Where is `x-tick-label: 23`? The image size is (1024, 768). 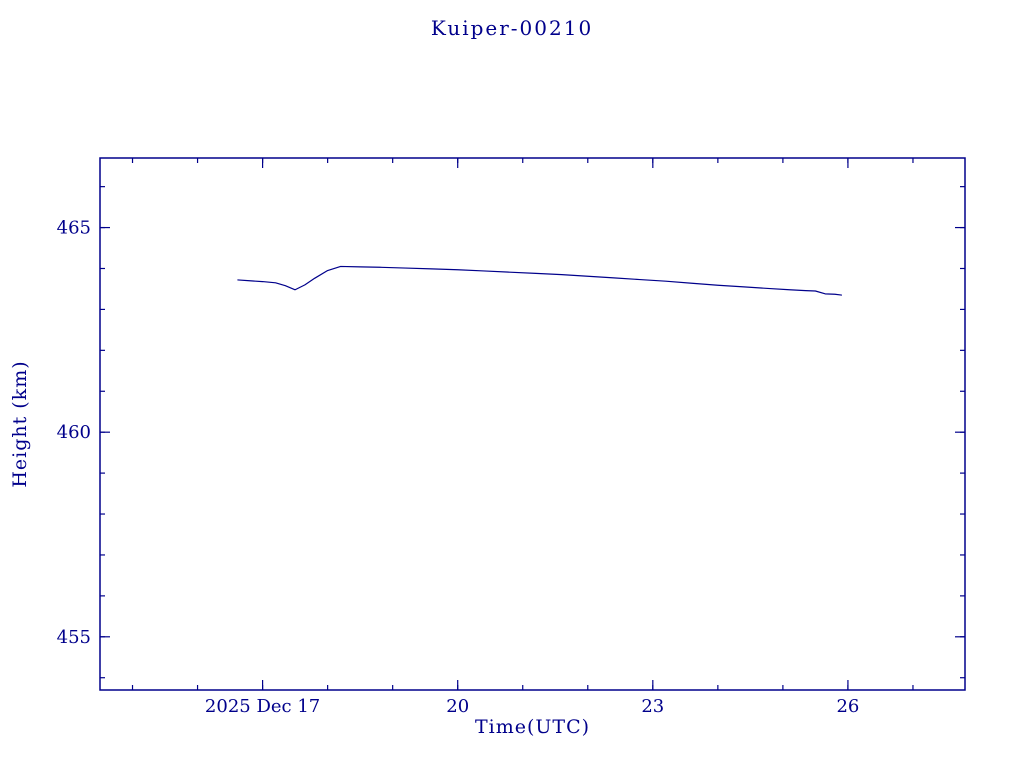
x-tick-label: 23 is located at coordinates (652, 706).